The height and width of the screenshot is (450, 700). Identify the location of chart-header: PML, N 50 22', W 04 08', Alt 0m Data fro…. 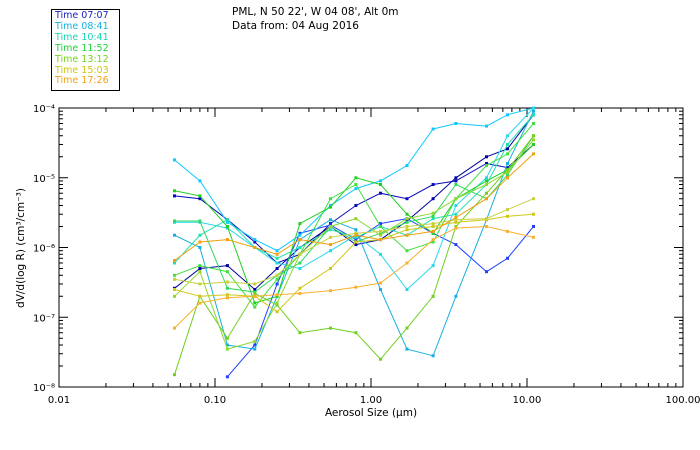
(315, 19).